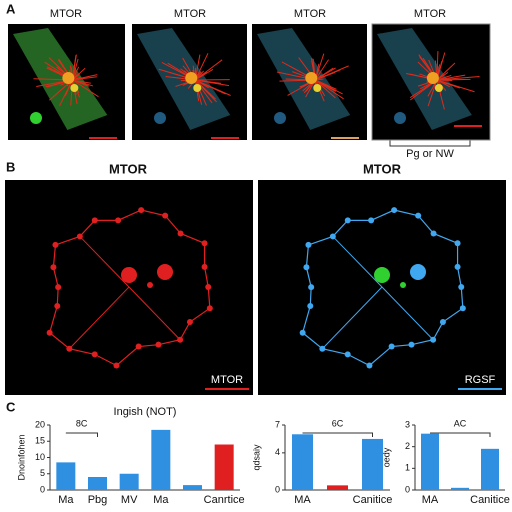 The width and height of the screenshot is (512, 512). What do you see at coordinates (161, 500) in the screenshot?
I see `x-tick-label: Ma` at bounding box center [161, 500].